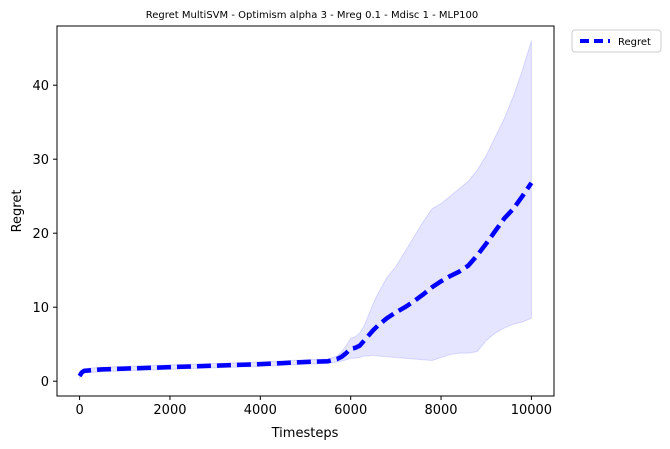 The width and height of the screenshot is (670, 449). I want to click on x-axis-label: Timesteps, so click(305, 433).